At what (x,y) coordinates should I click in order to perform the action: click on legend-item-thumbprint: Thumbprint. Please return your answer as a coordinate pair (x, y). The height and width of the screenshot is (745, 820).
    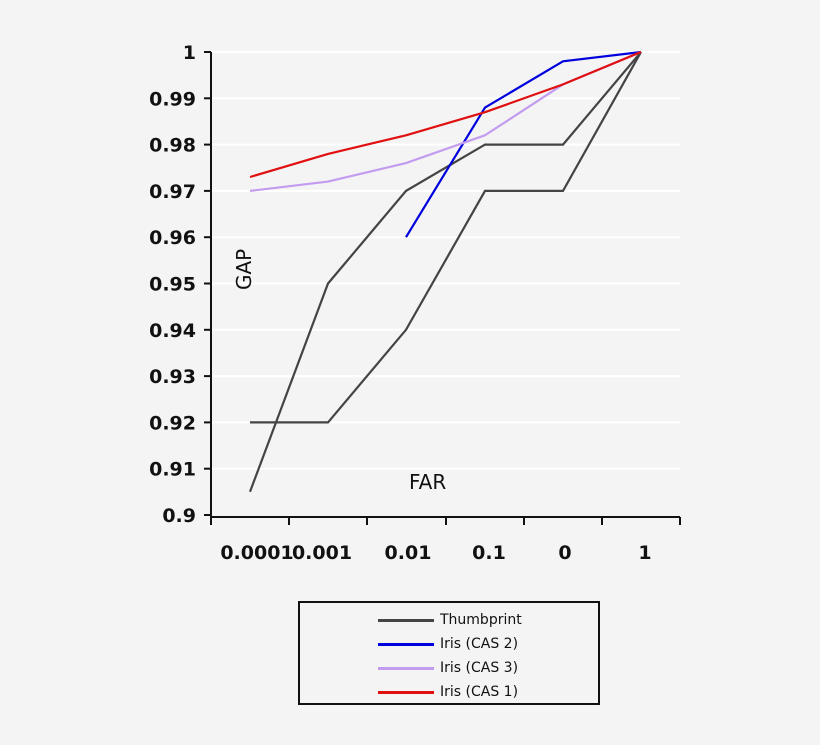
    Looking at the image, I should click on (450, 620).